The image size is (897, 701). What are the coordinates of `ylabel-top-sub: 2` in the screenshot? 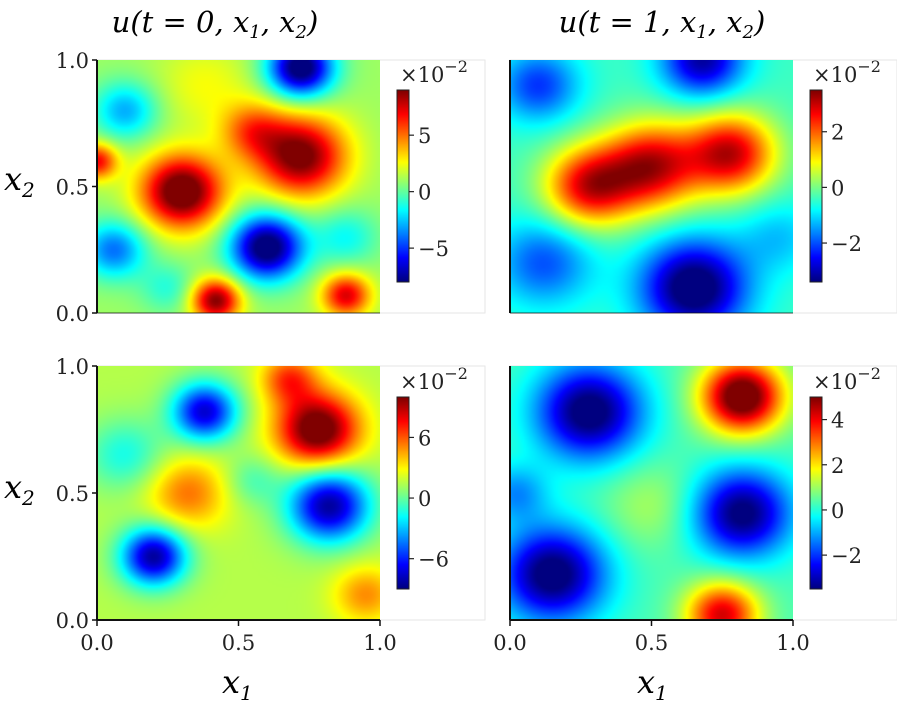 It's located at (28, 190).